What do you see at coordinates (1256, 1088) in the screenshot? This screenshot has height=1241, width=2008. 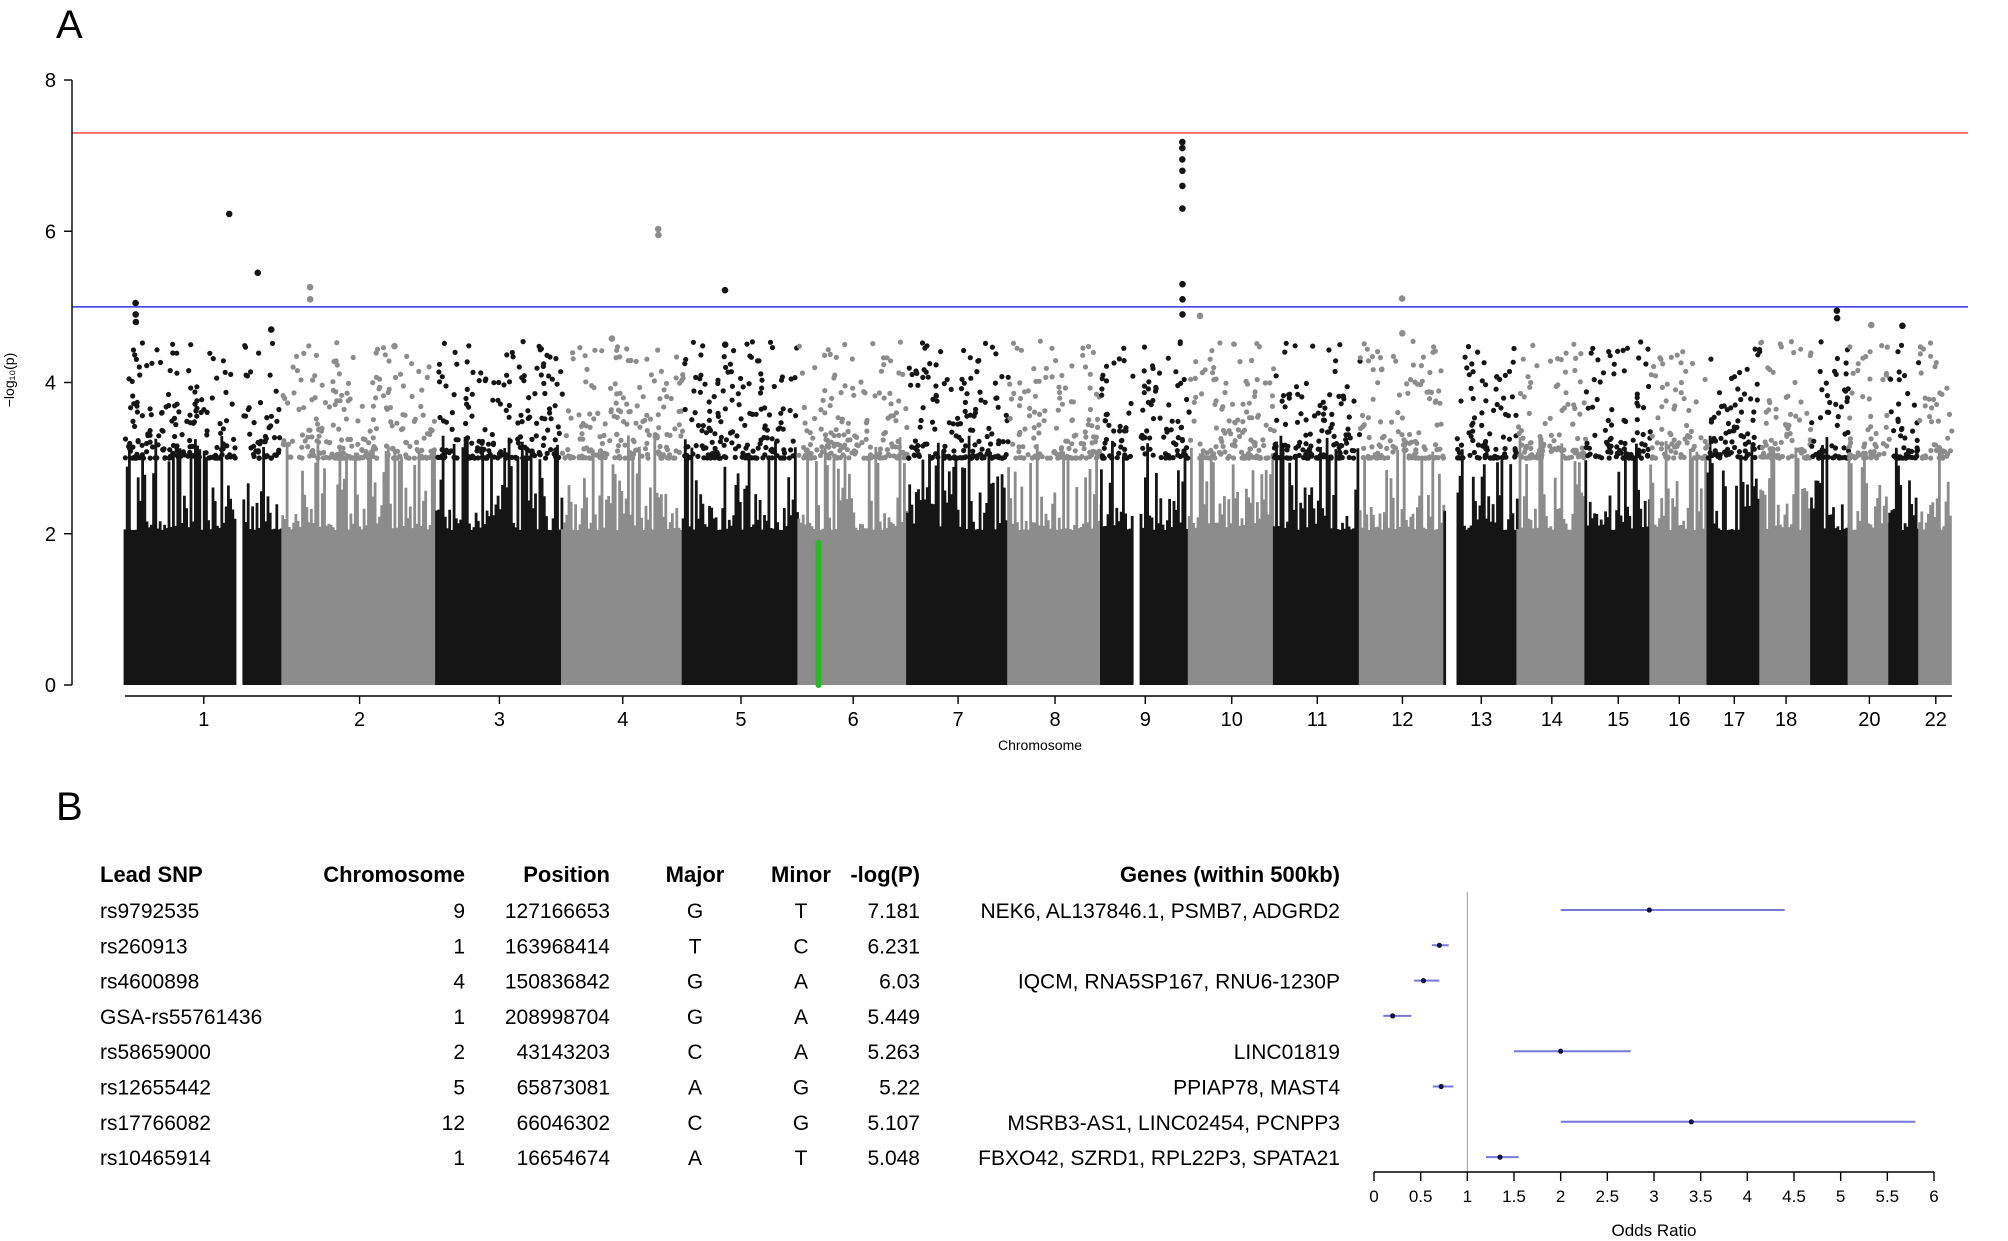 I see `table-cell: PPIAP78, MAST4` at bounding box center [1256, 1088].